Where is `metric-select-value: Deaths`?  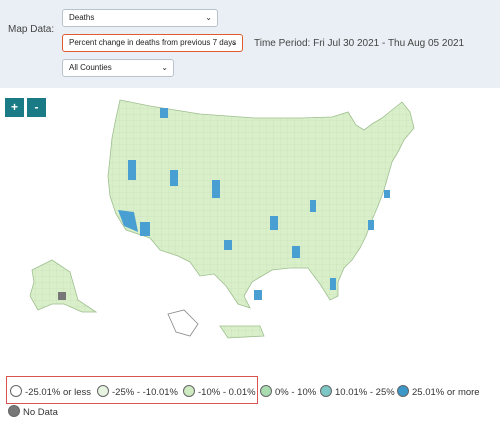 metric-select-value: Deaths is located at coordinates (82, 17).